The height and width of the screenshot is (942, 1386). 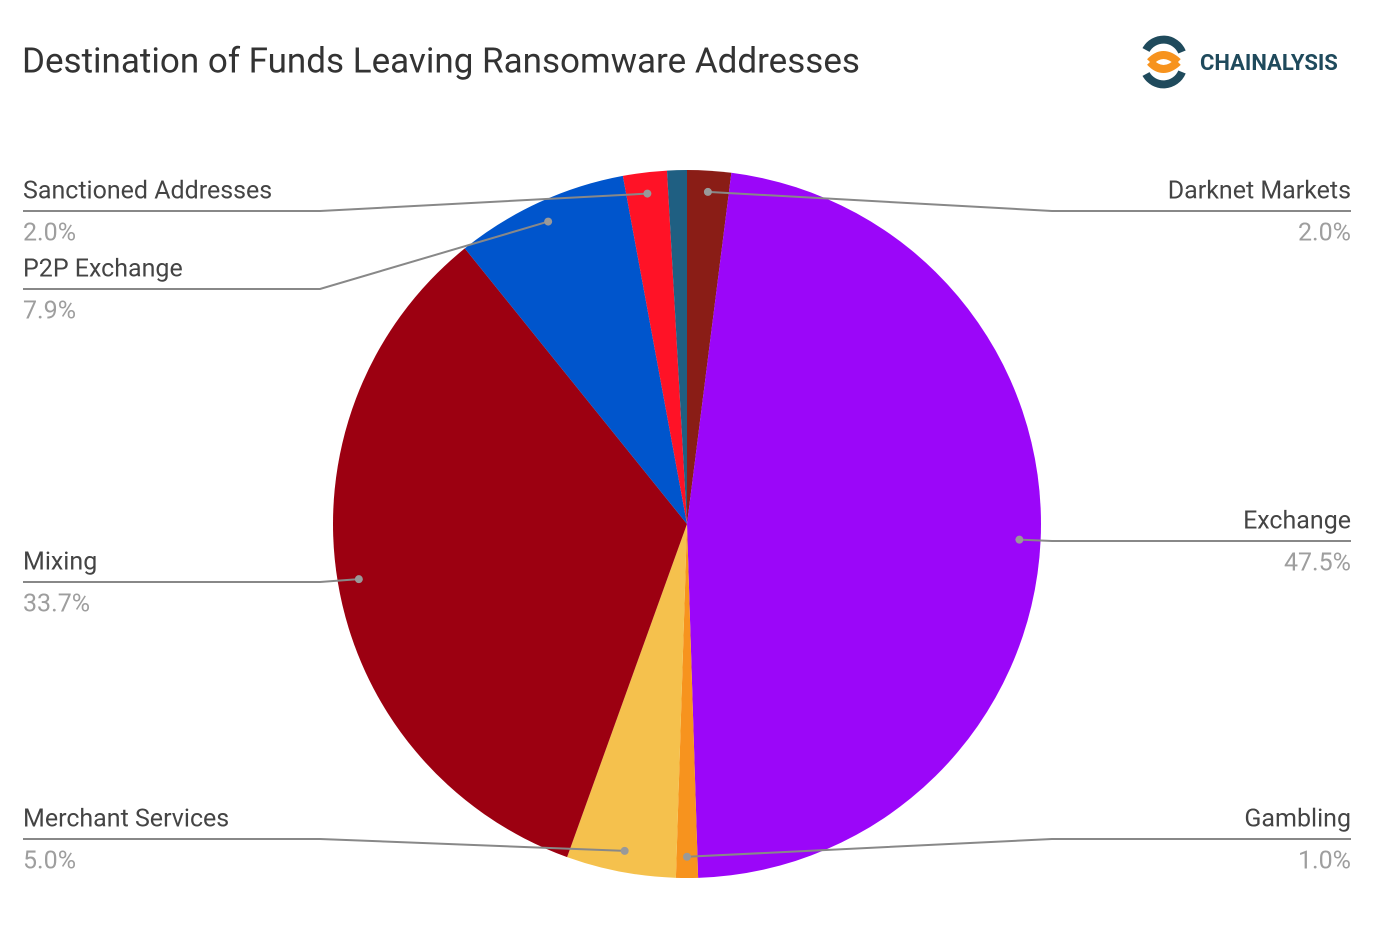 What do you see at coordinates (56, 604) in the screenshot?
I see `slice-value: 33.7%` at bounding box center [56, 604].